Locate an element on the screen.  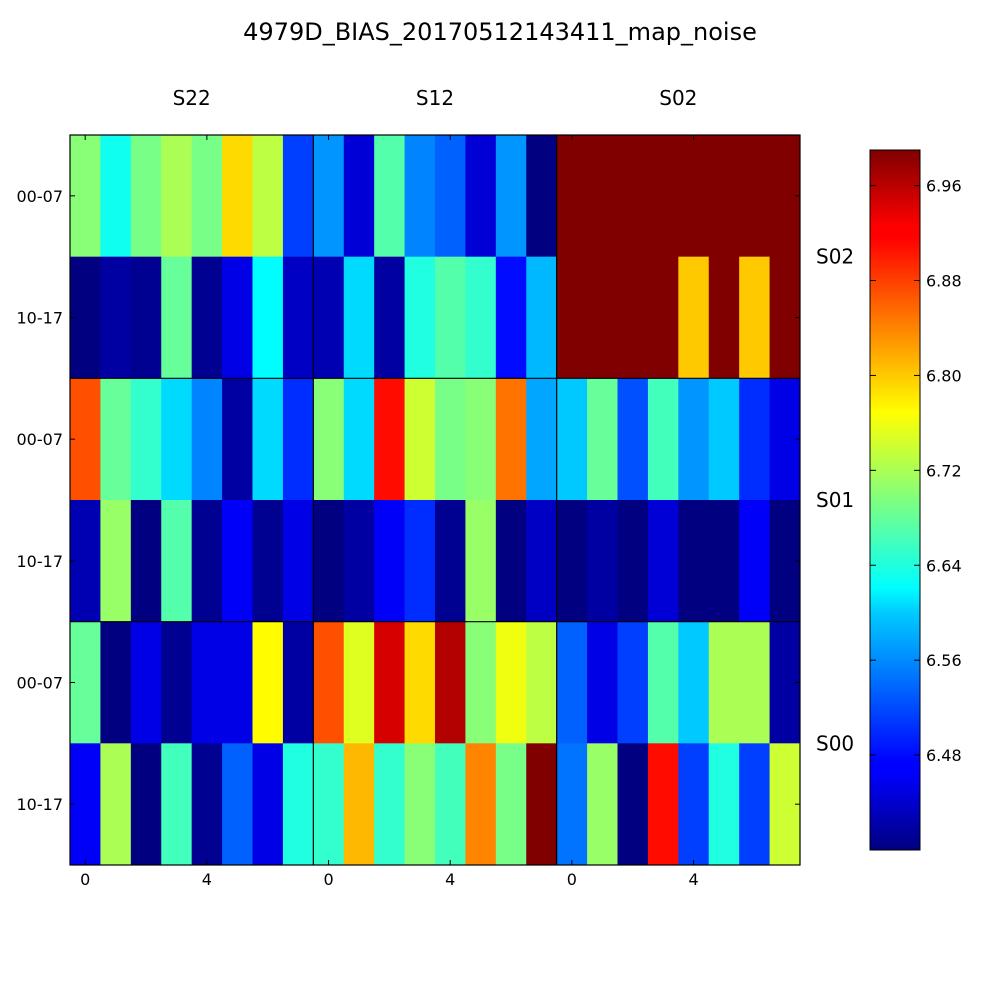
column-group-label: S12 is located at coordinates (435, 98).